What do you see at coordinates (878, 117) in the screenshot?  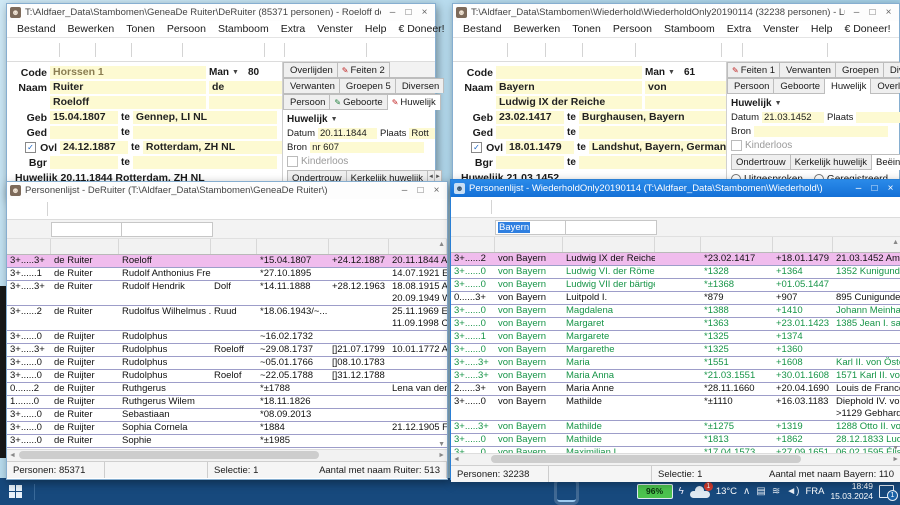 I see `plaats-field` at bounding box center [878, 117].